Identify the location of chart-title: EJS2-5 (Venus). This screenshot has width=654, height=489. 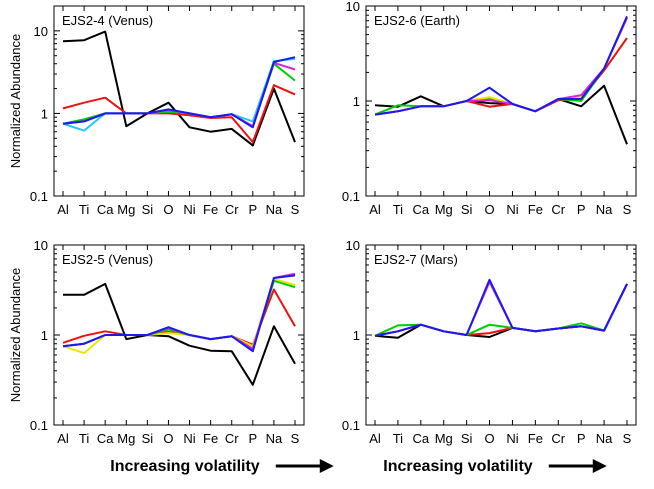
(107, 259).